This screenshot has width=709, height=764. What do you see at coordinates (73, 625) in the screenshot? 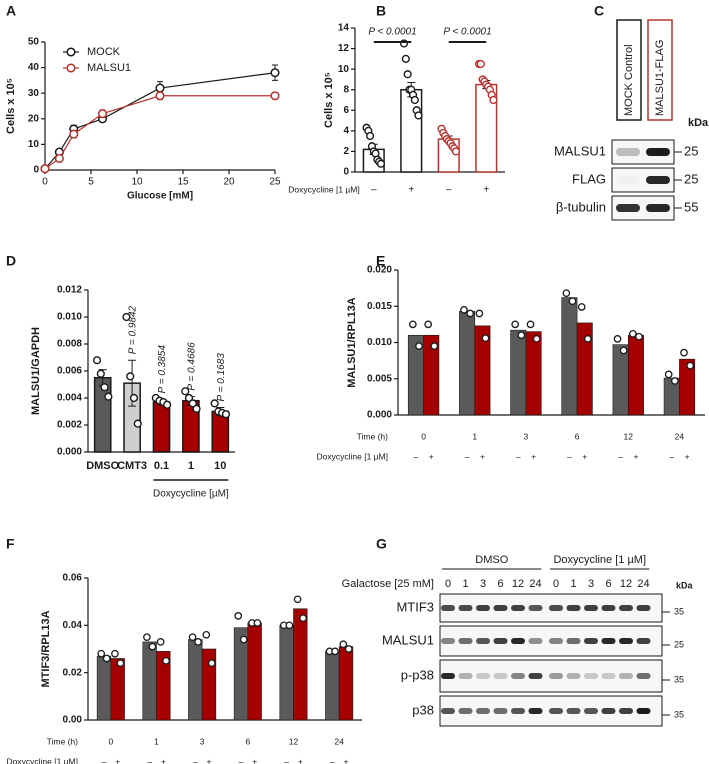
I see `y-tick-label: 0.04` at bounding box center [73, 625].